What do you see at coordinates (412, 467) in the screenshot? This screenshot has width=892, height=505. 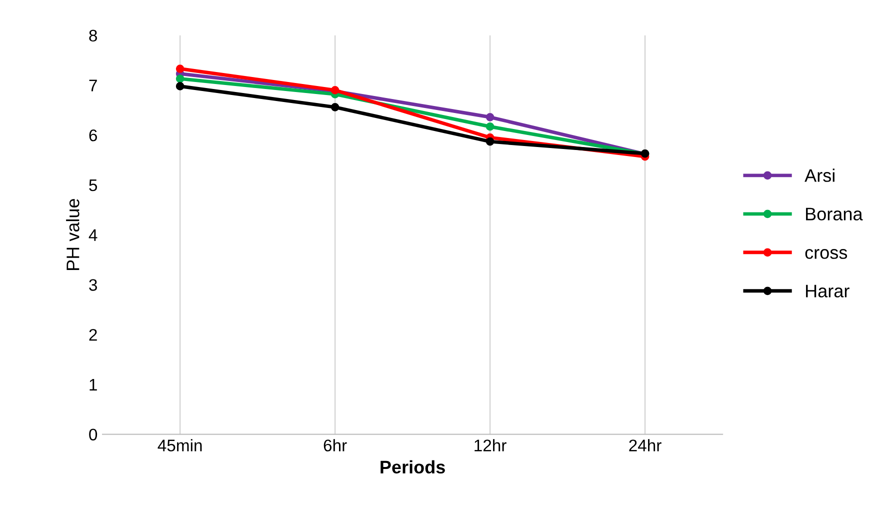 I see `x-axis-title: Periods` at bounding box center [412, 467].